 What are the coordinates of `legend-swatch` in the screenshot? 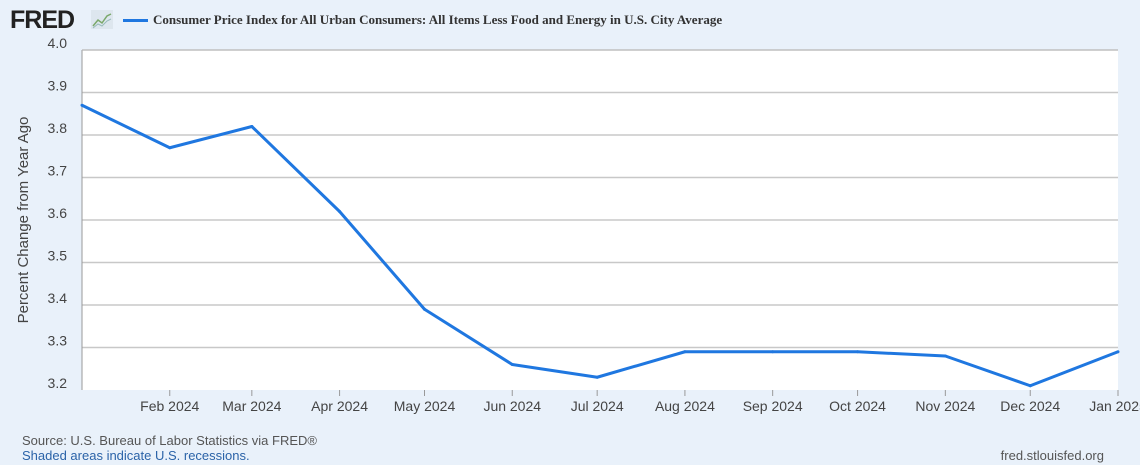 It's located at (135, 20).